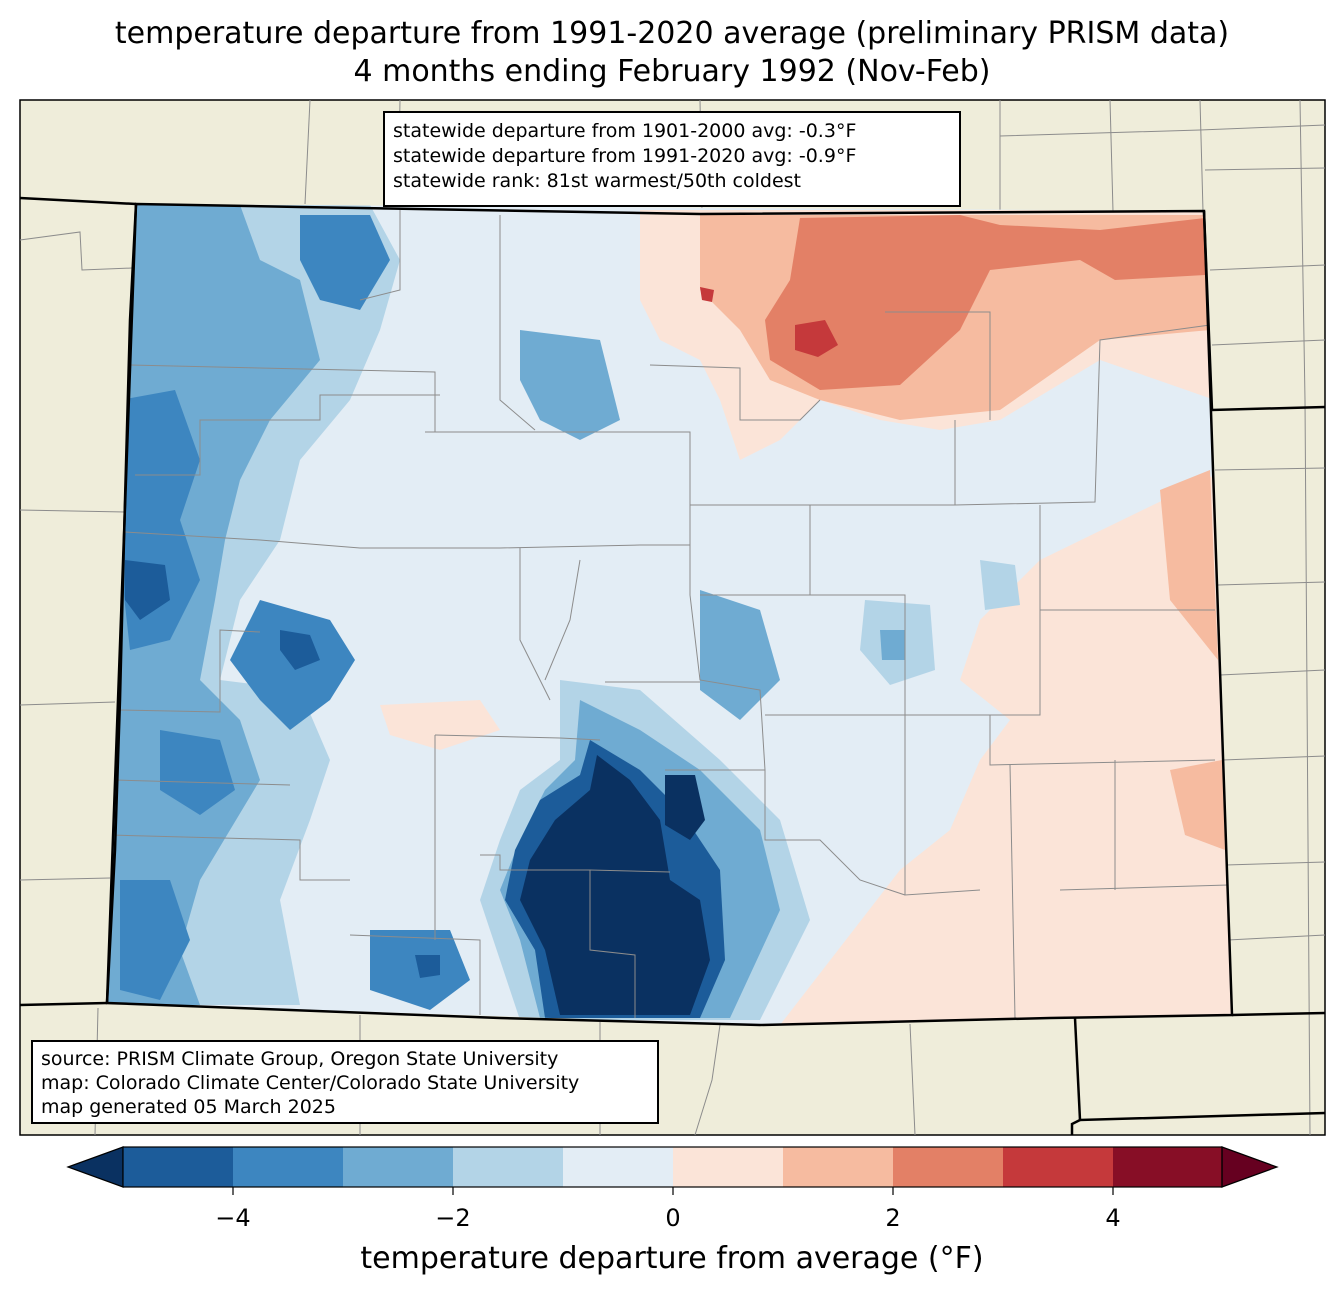 Image resolution: width=1344 pixels, height=1299 pixels. What do you see at coordinates (672, 1170) in the screenshot?
I see `colorbar` at bounding box center [672, 1170].